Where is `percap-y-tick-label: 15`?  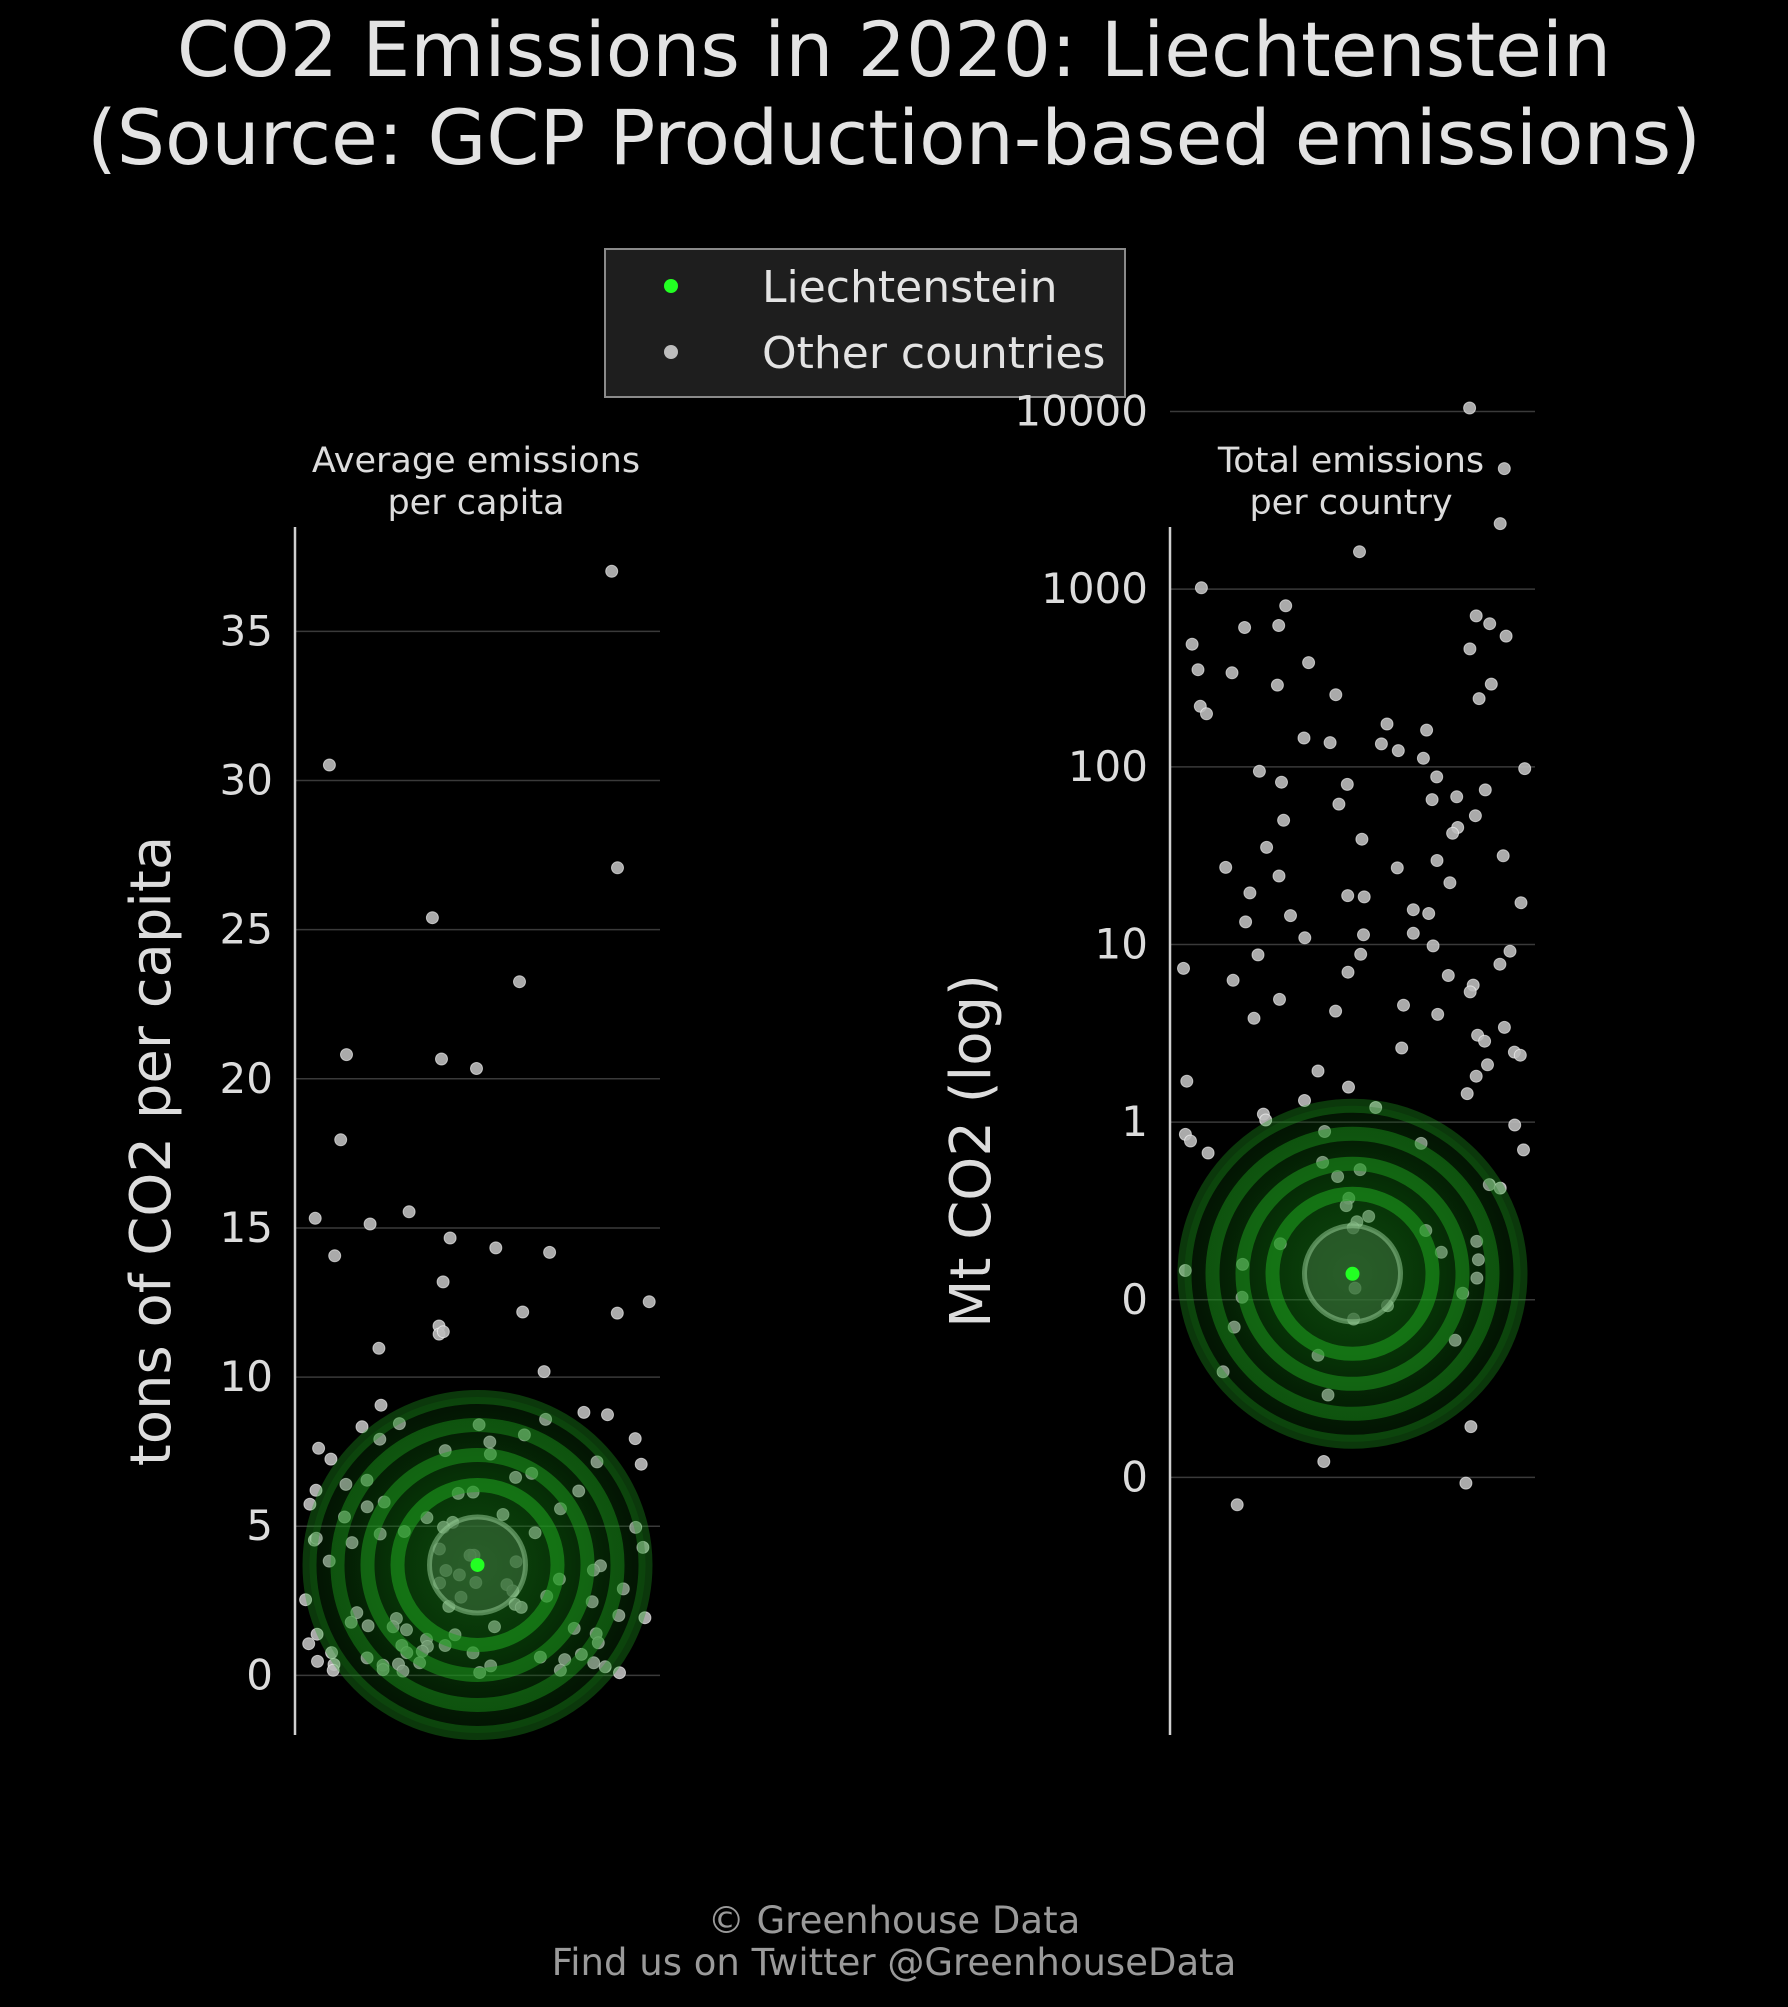
percap-y-tick-label: 15 is located at coordinates (246, 1227).